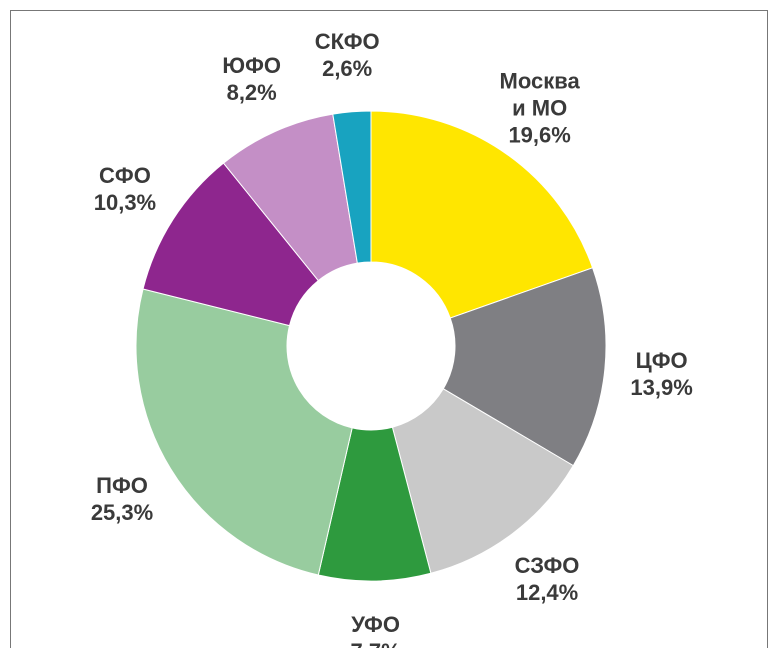 The width and height of the screenshot is (778, 648). What do you see at coordinates (539, 135) in the screenshot?
I see `value-label: 19,6%` at bounding box center [539, 135].